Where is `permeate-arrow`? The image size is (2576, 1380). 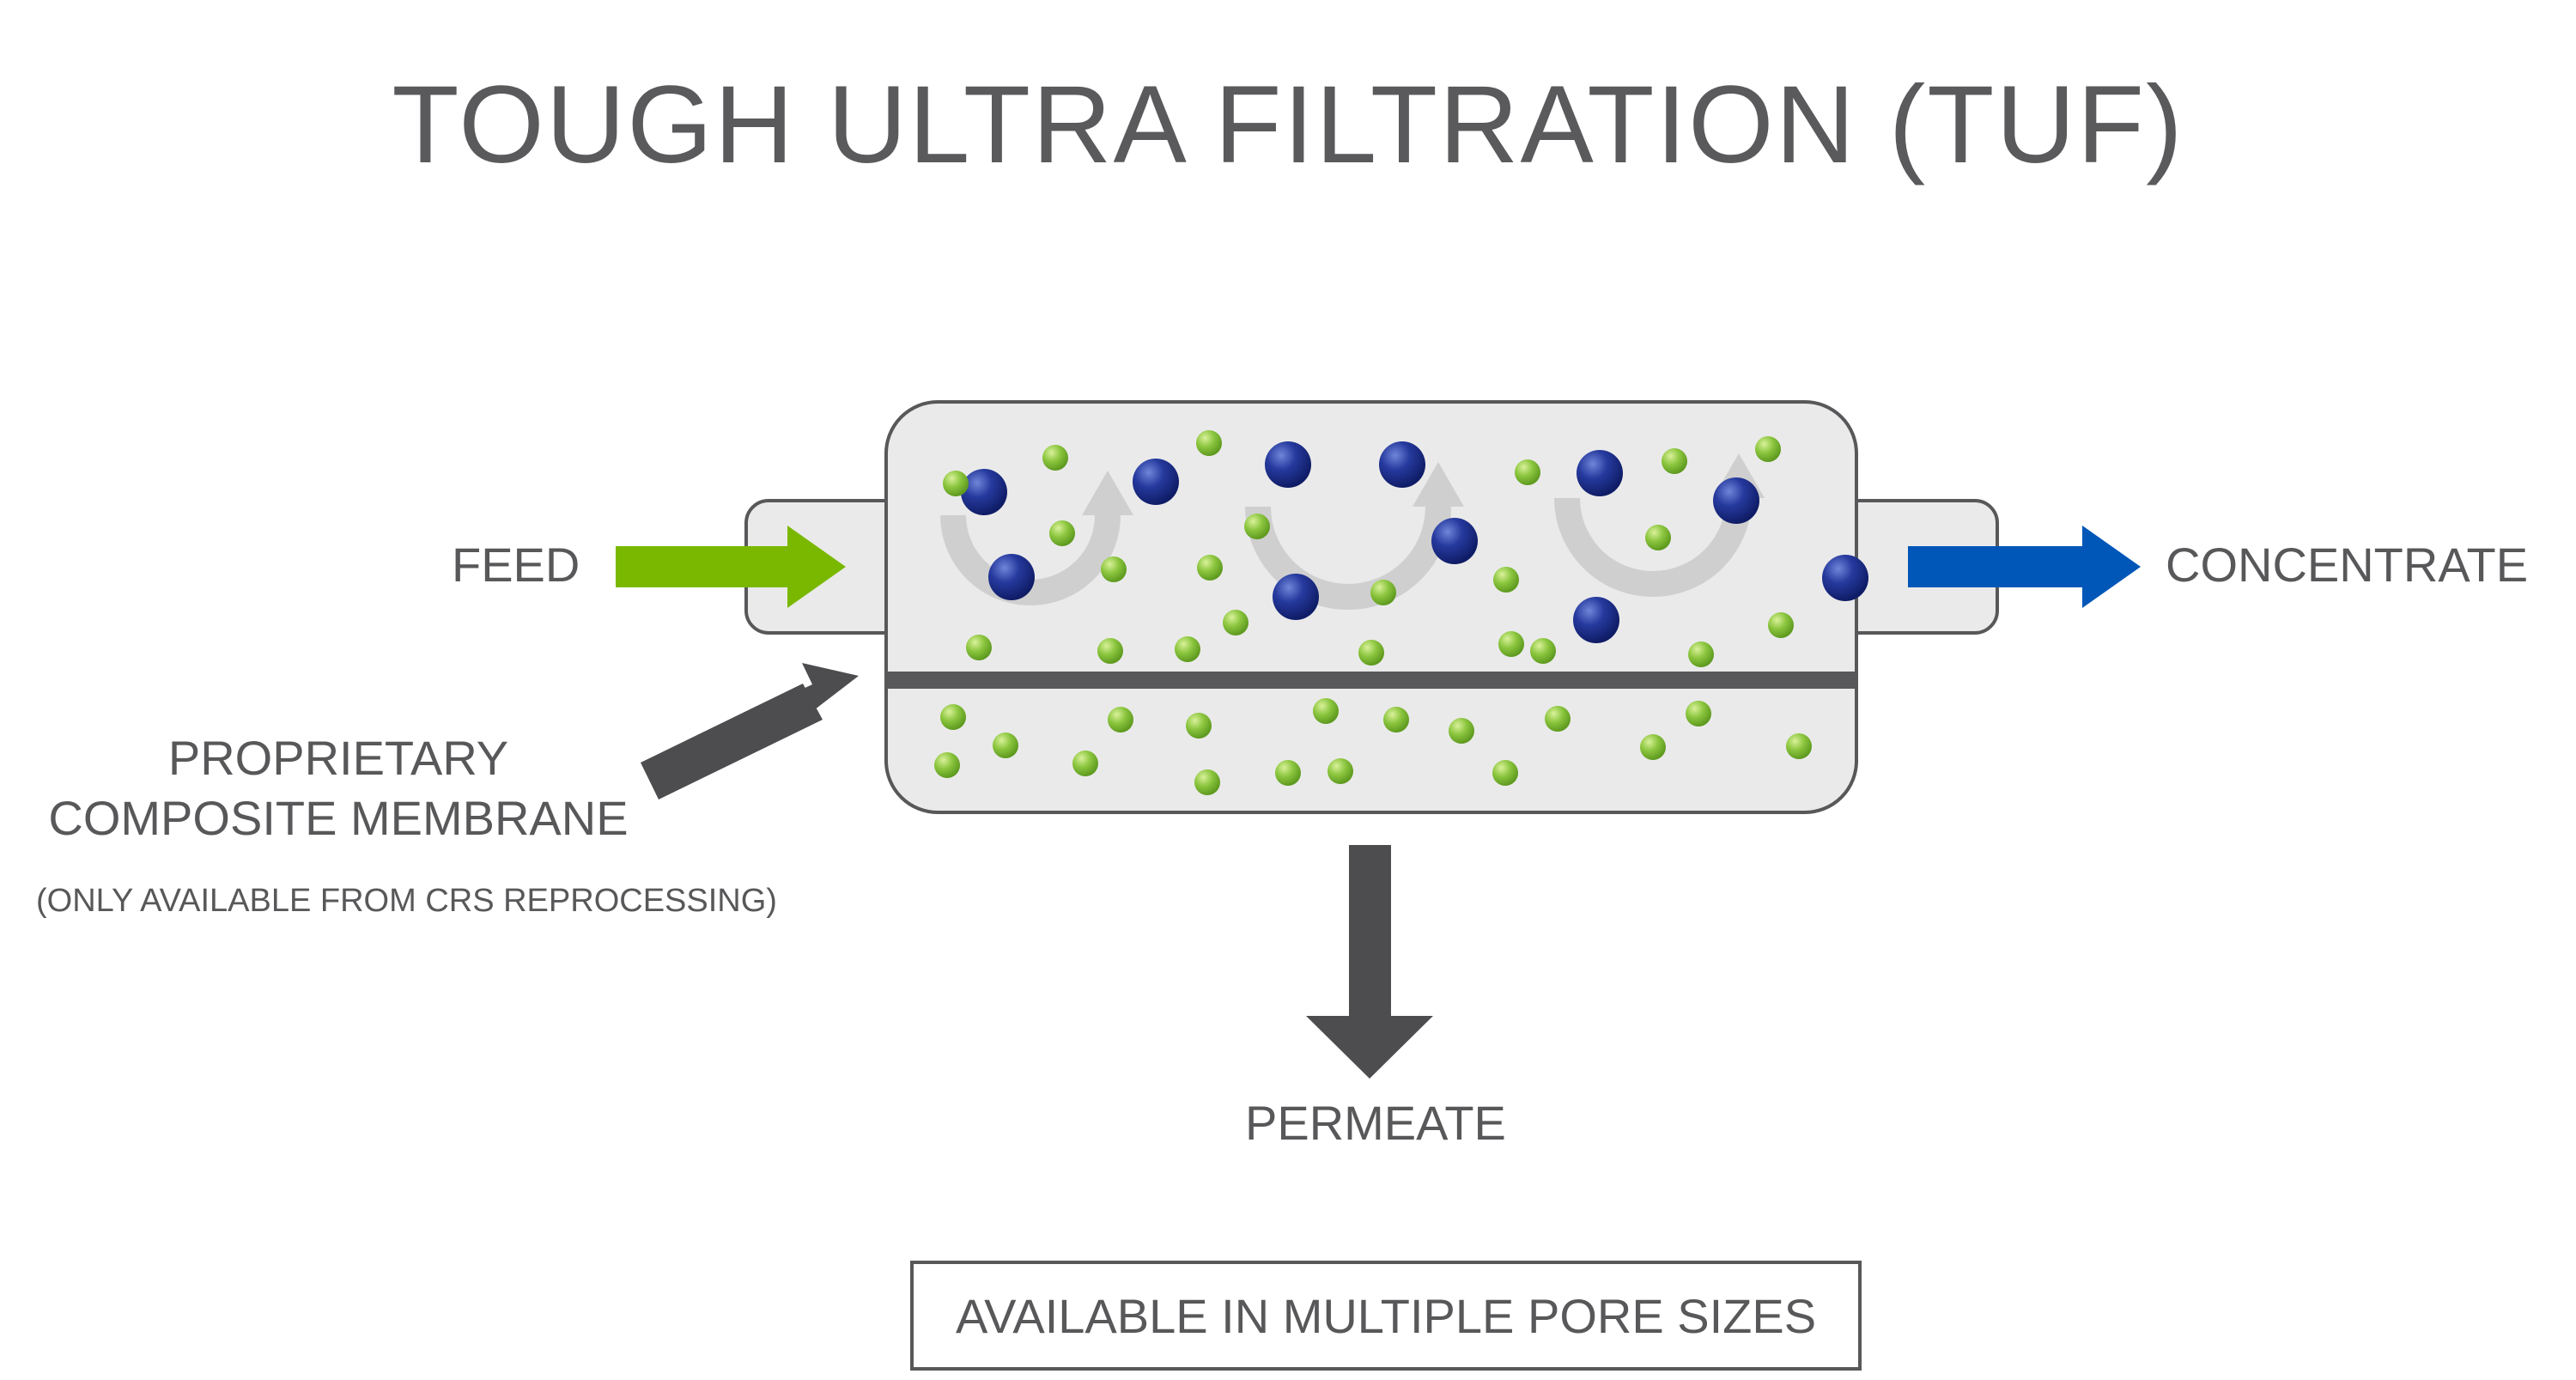
permeate-arrow is located at coordinates (1369, 962).